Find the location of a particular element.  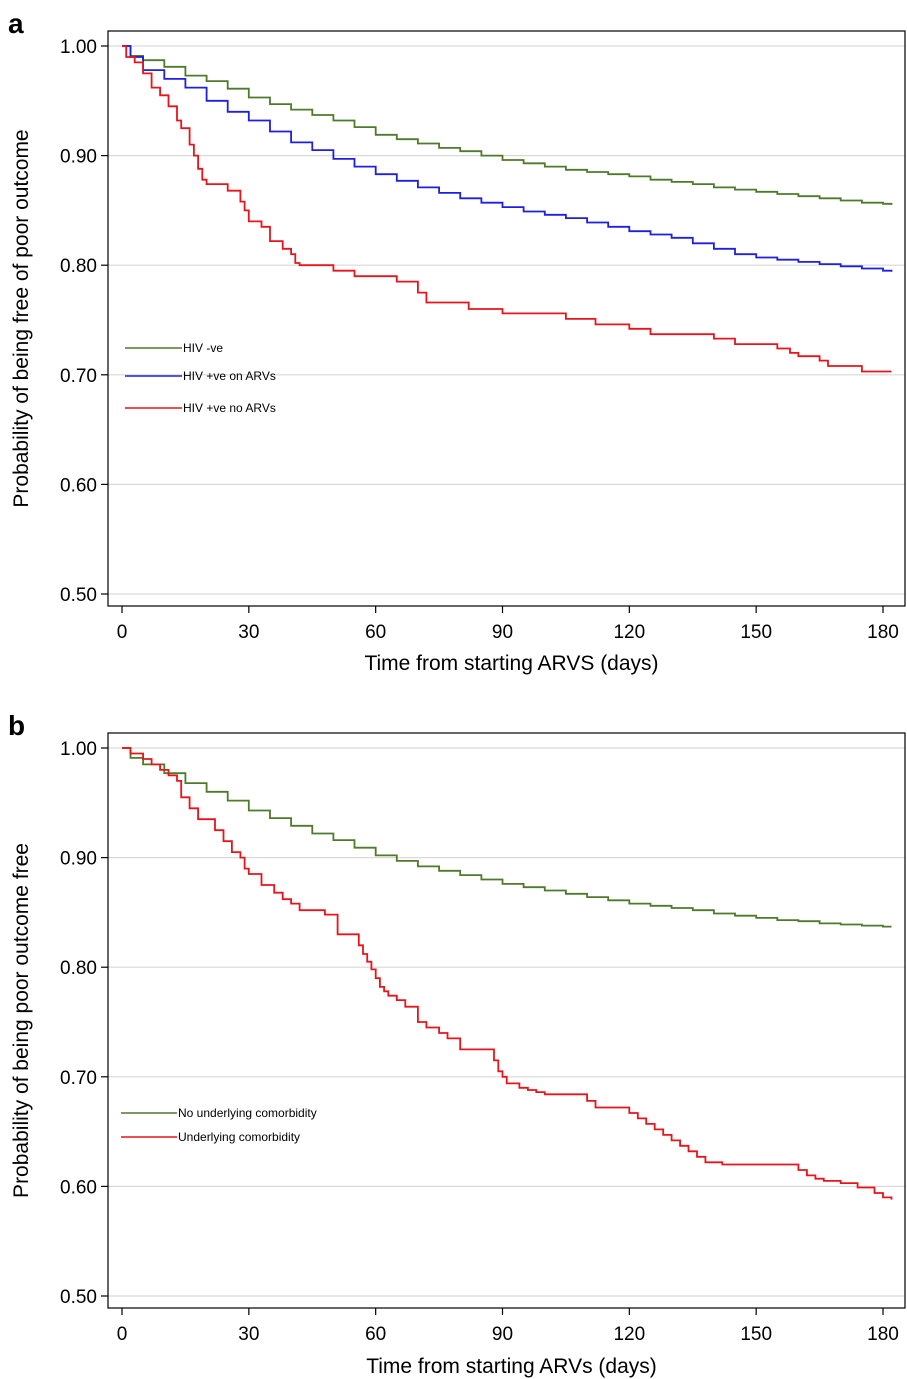

legend-entry: No underlying comorbidity is located at coordinates (247, 1113).